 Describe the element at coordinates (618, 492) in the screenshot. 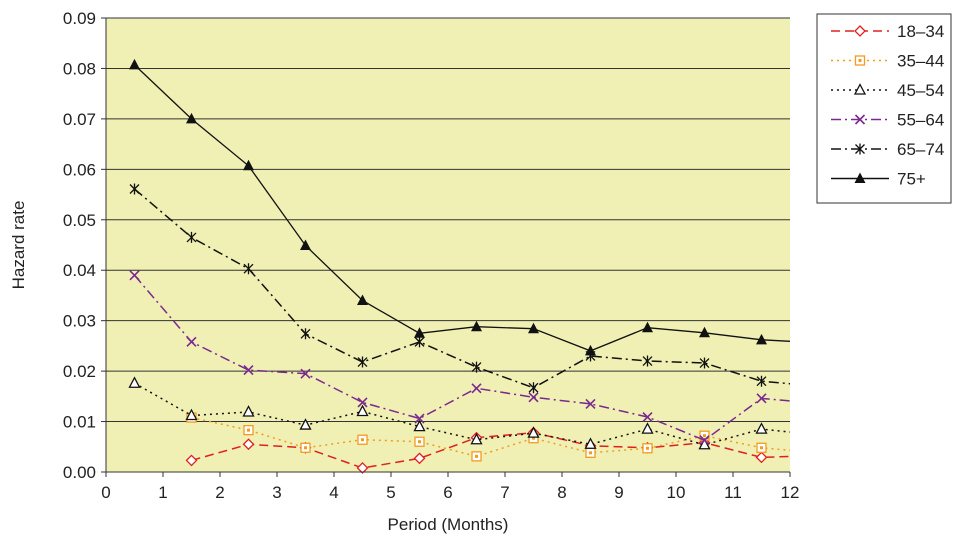

I see `x-tick-label: 9` at that location.